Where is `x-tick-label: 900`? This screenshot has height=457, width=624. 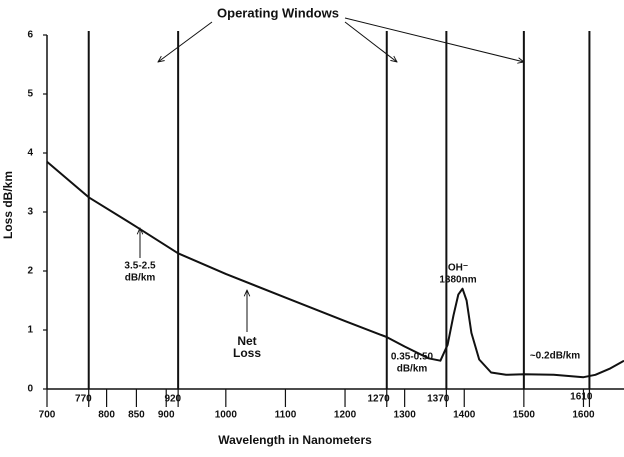 x-tick-label: 900 is located at coordinates (166, 415).